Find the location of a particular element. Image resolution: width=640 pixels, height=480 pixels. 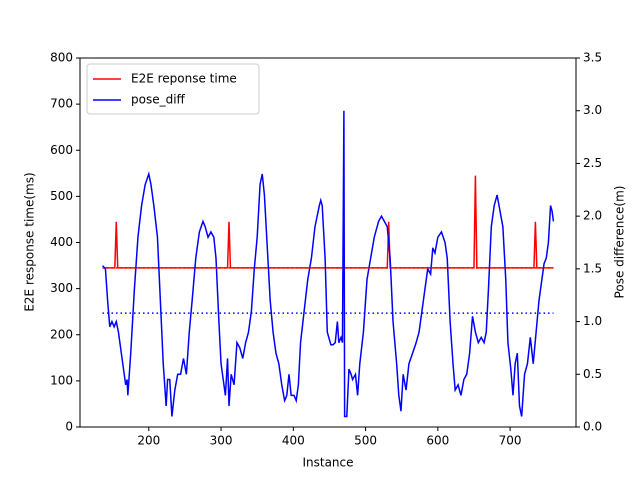

y-tick-label: 500 is located at coordinates (61, 196).